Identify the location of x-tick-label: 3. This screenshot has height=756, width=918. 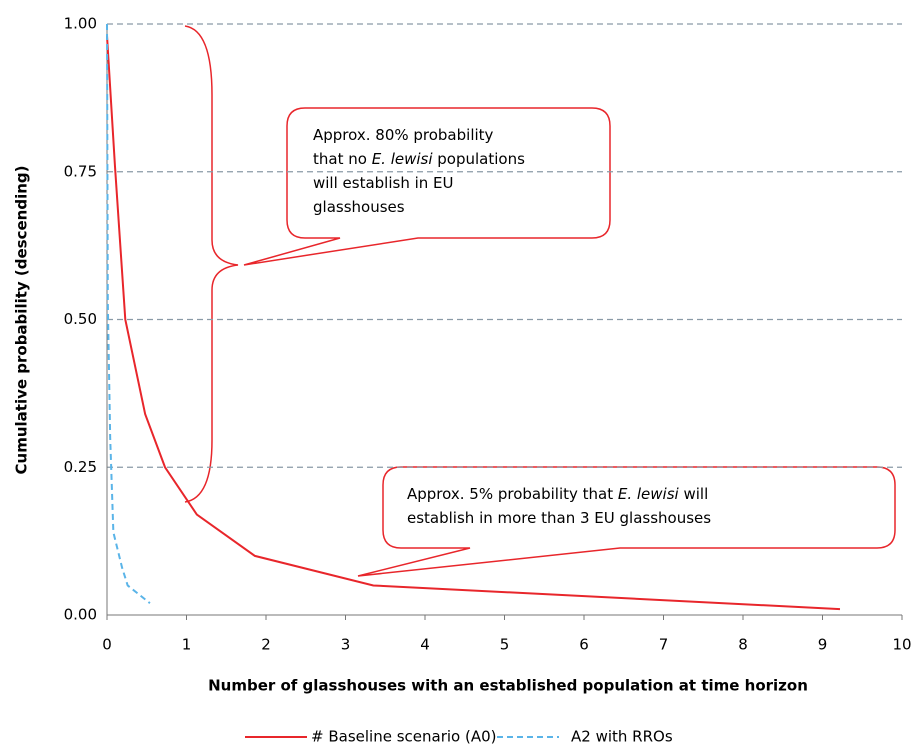
(346, 645).